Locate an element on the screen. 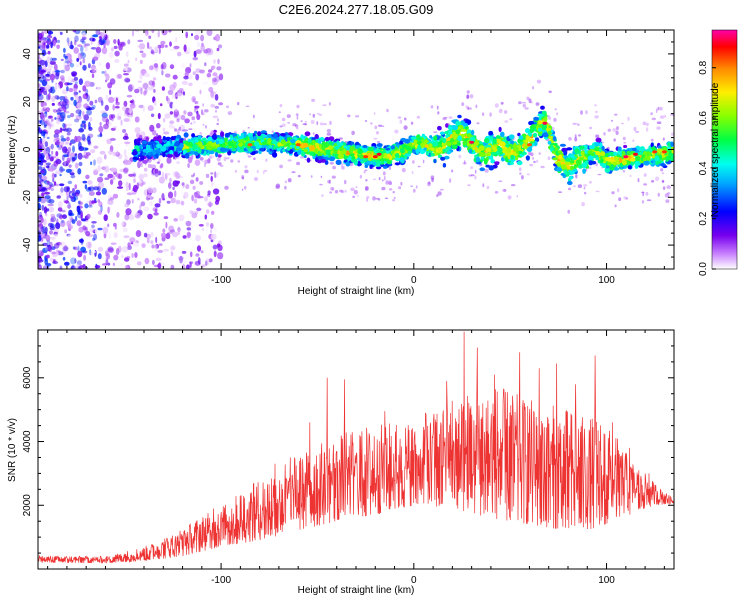 The height and width of the screenshot is (600, 750). x-tick-label: -100 is located at coordinates (221, 580).